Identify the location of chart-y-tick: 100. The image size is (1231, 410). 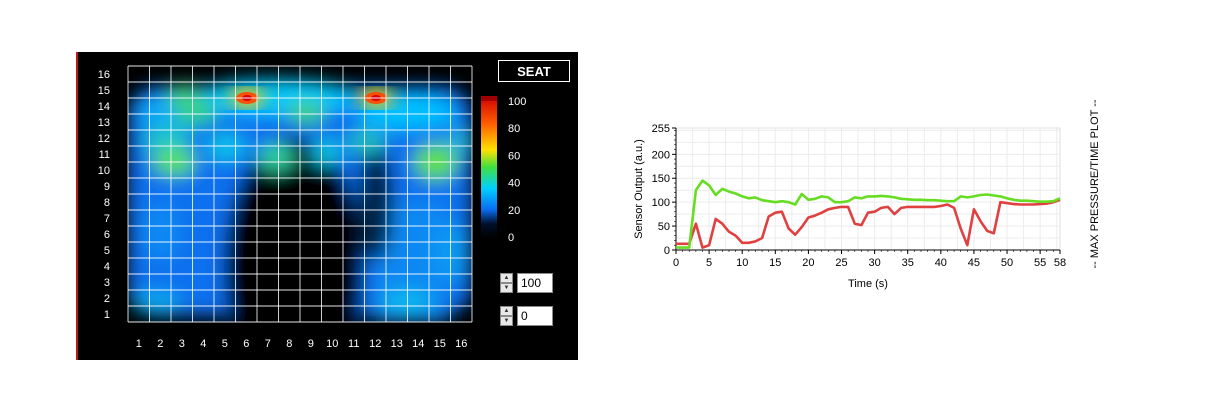
(661, 203).